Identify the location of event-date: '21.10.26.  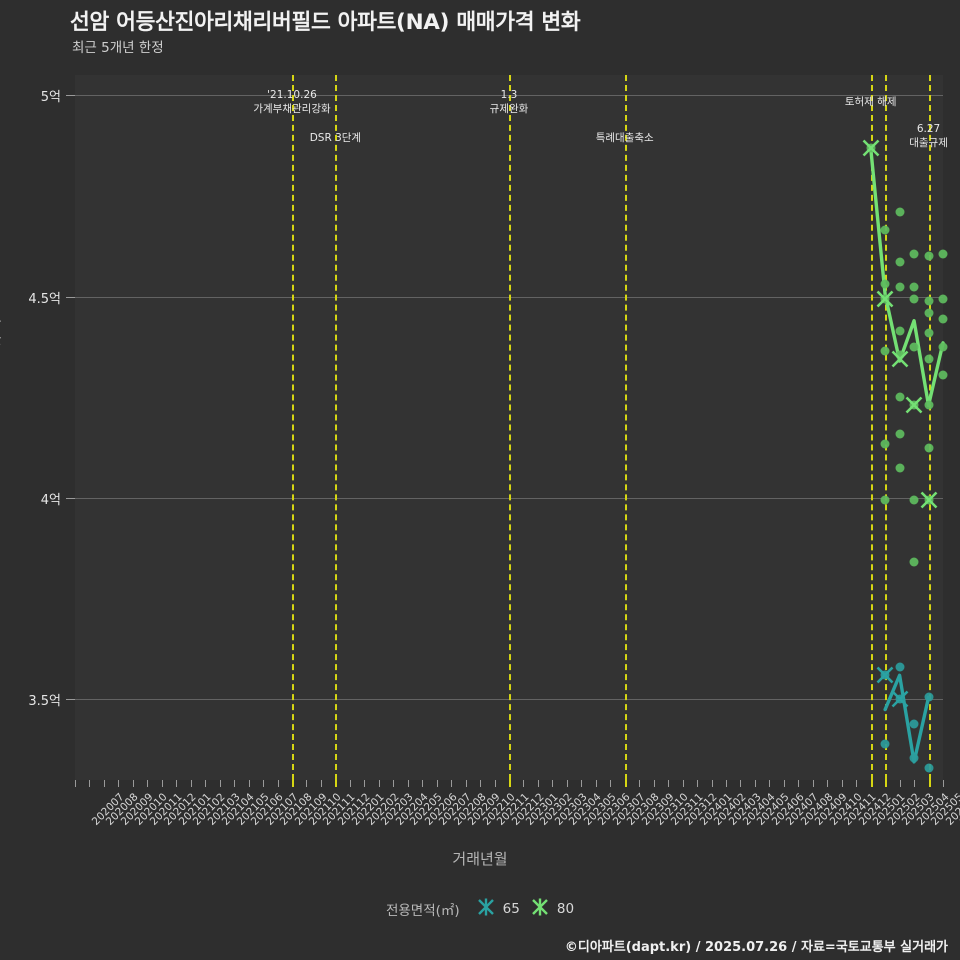
(292, 95).